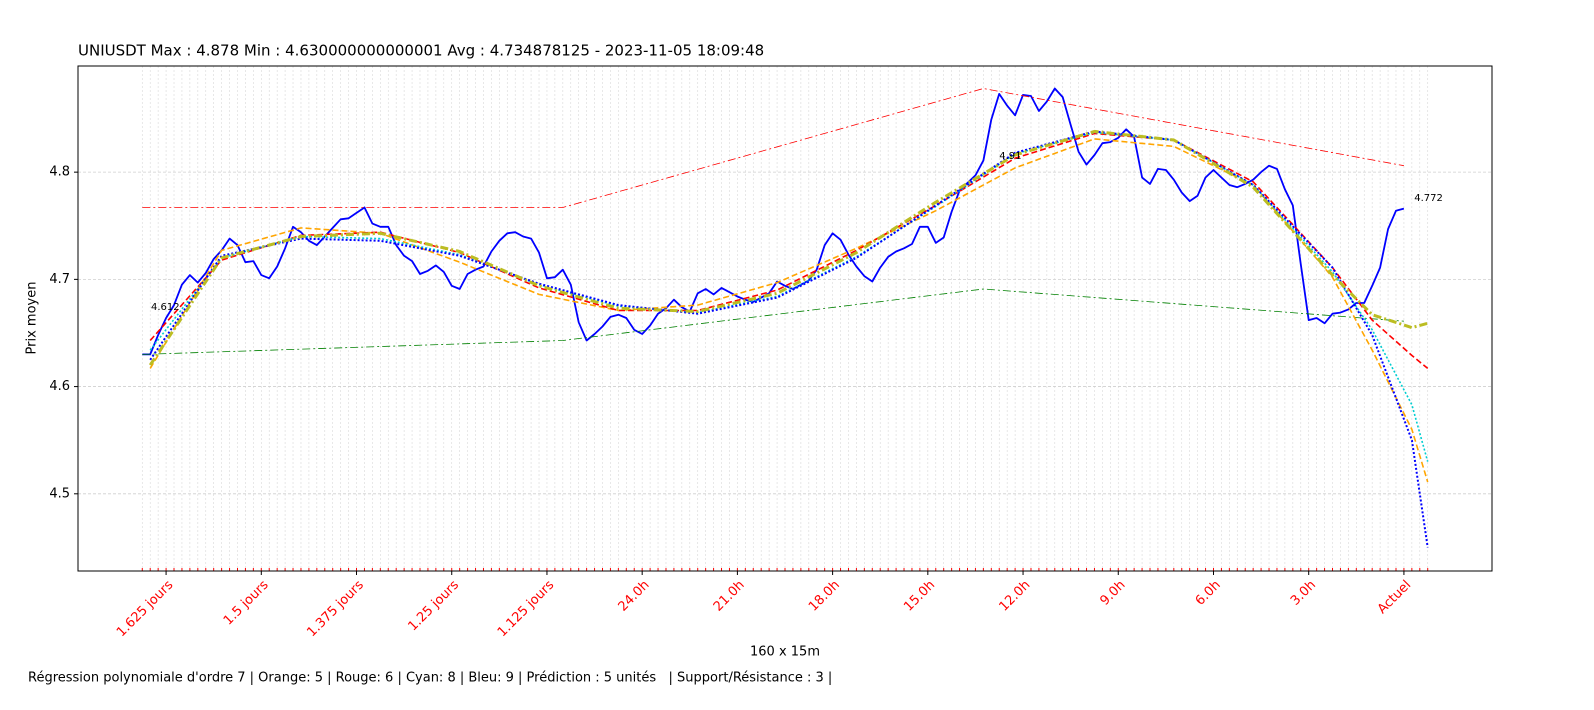 This screenshot has height=710, width=1594. What do you see at coordinates (1428, 198) in the screenshot?
I see `annotation: 4.772` at bounding box center [1428, 198].